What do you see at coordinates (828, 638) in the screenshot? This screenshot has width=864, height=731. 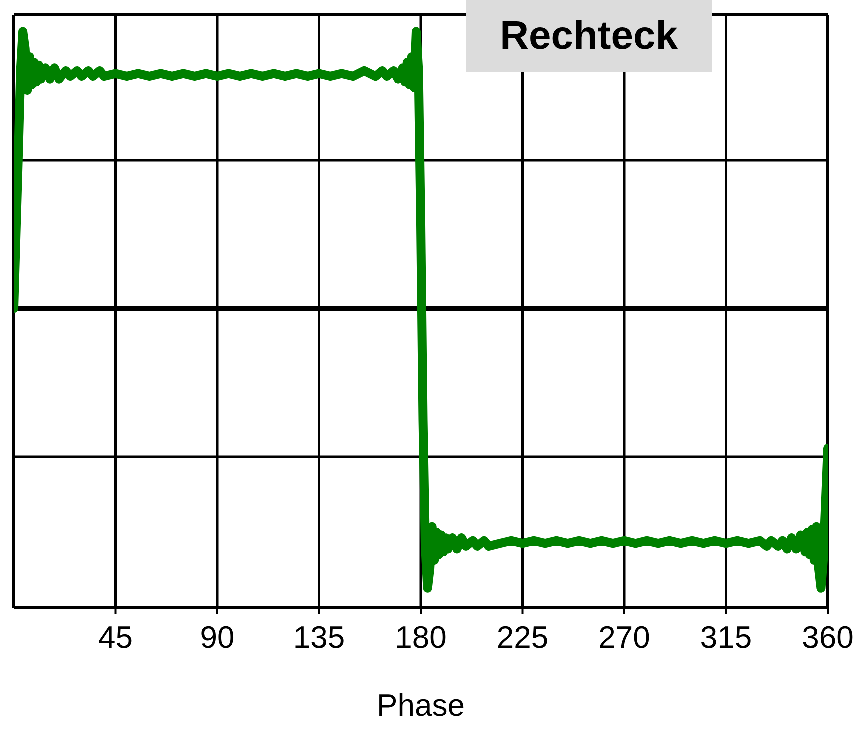 I see `x-tick-label: 360` at bounding box center [828, 638].